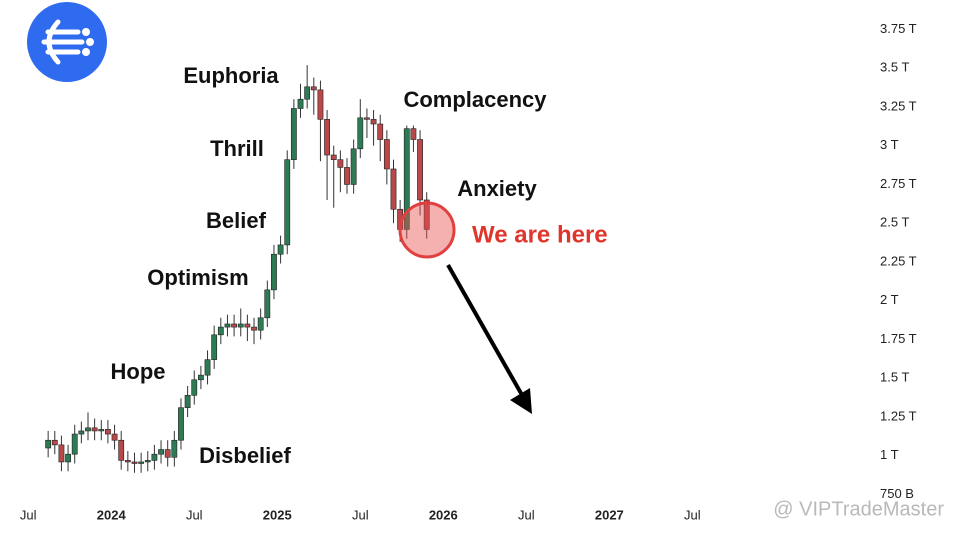 This screenshot has height=535, width=953. Describe the element at coordinates (894, 222) in the screenshot. I see `y-tick-label: 2.5 T` at that location.